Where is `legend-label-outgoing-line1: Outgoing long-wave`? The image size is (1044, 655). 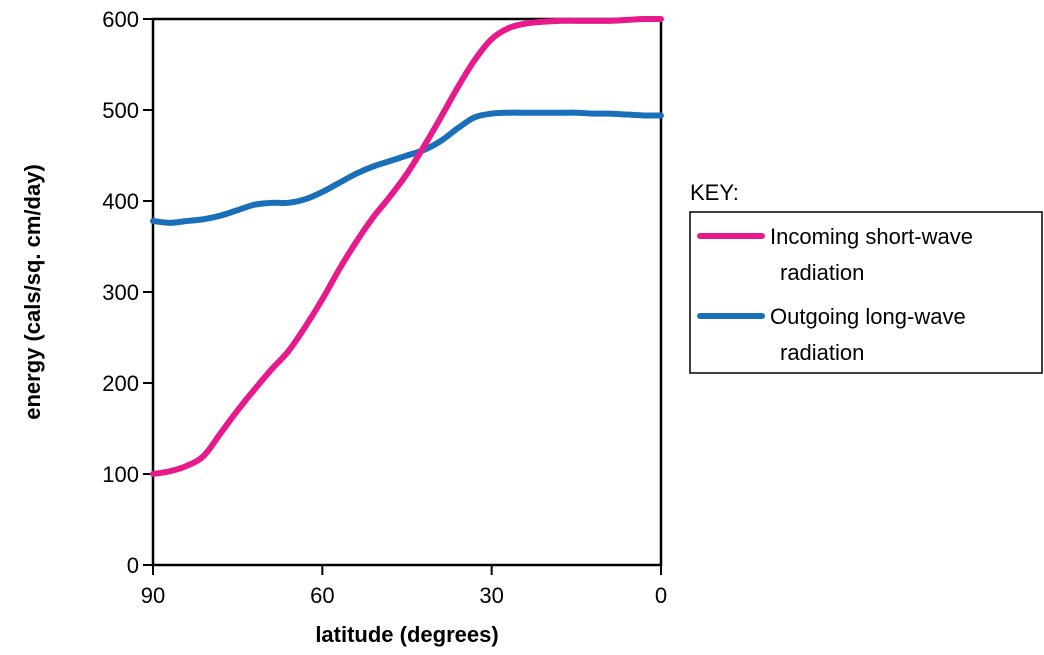 legend-label-outgoing-line1: Outgoing long-wave is located at coordinates (868, 316).